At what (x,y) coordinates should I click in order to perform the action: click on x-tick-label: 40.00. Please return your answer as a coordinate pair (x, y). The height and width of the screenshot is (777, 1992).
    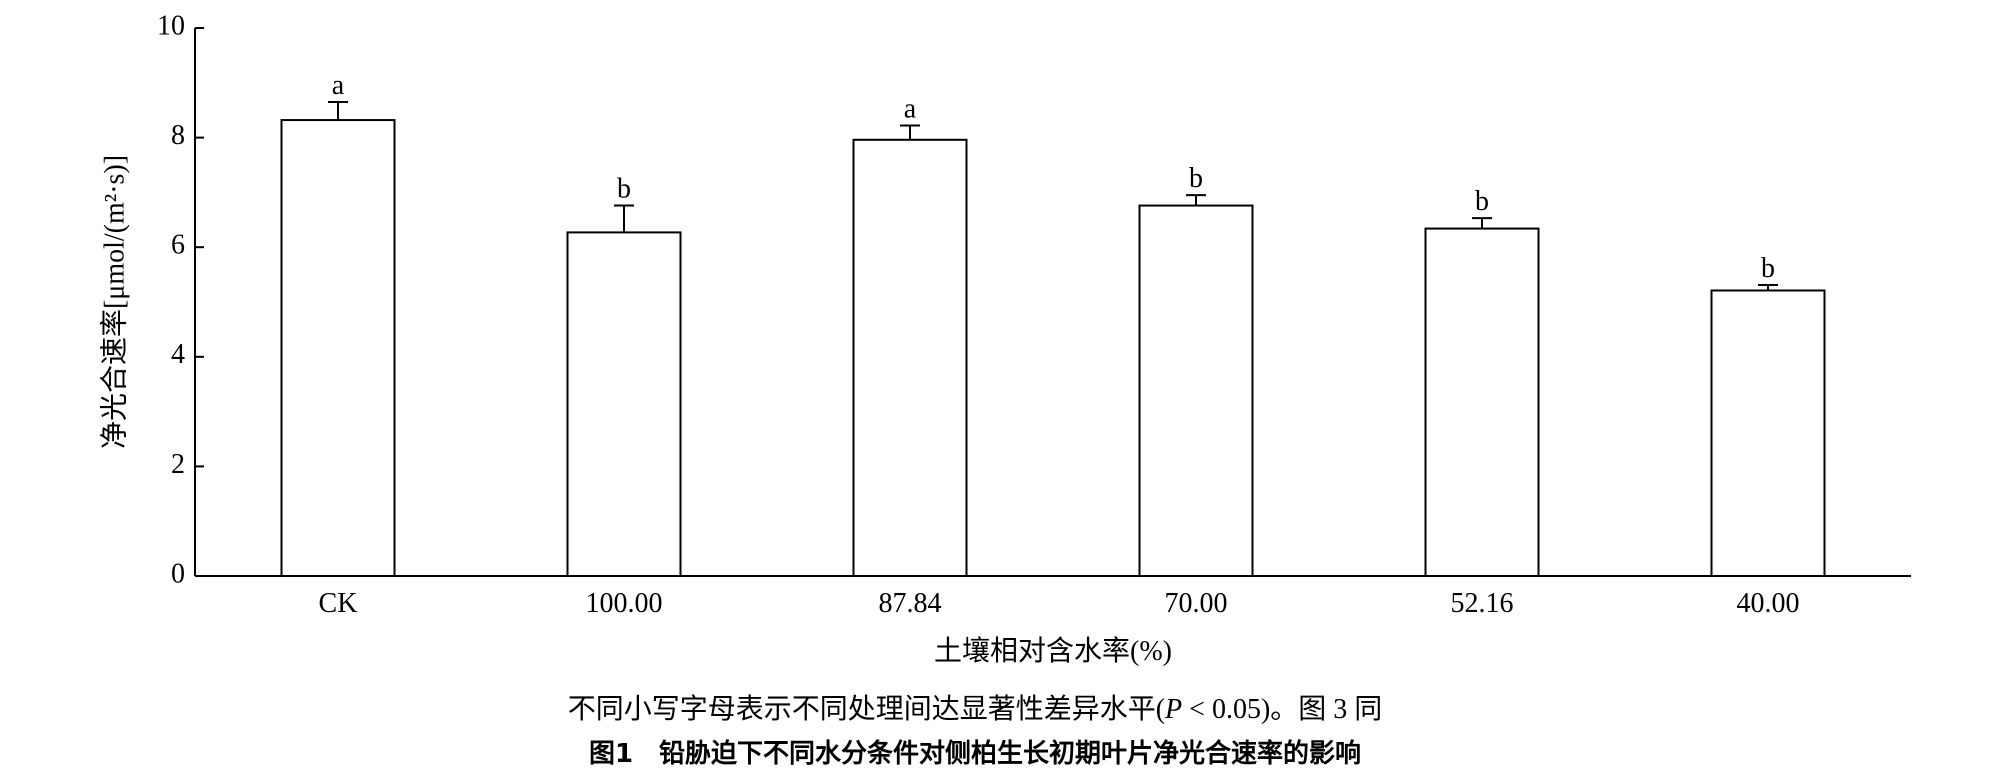
    Looking at the image, I should click on (1768, 603).